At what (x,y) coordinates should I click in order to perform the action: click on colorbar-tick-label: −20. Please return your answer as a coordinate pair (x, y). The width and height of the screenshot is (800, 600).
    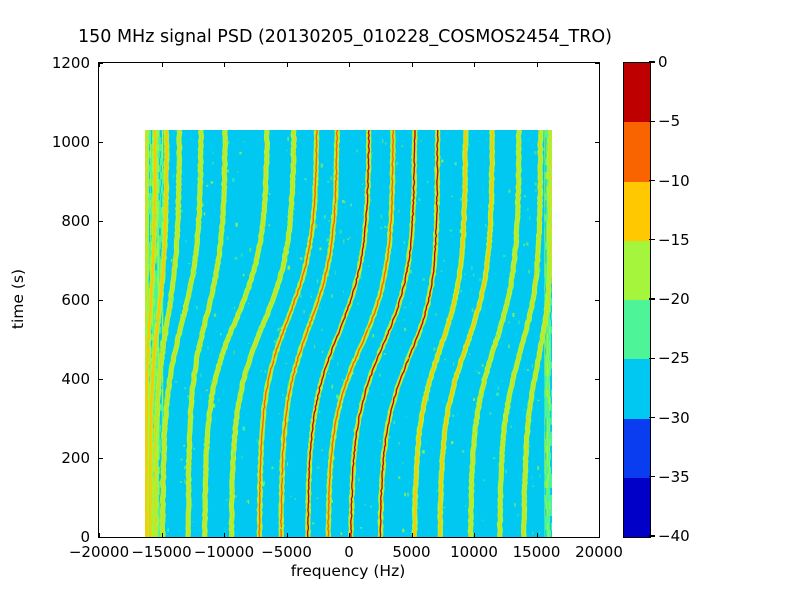
    Looking at the image, I should click on (674, 299).